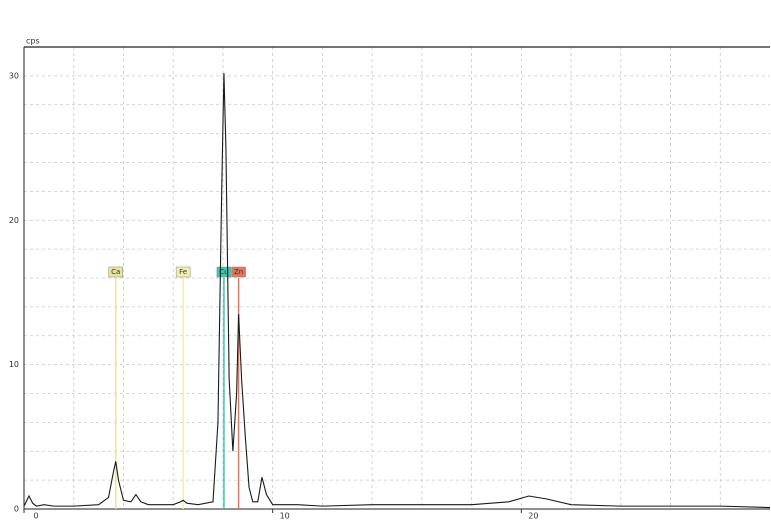  Describe the element at coordinates (35, 516) in the screenshot. I see `x-tick-label: 0` at that location.